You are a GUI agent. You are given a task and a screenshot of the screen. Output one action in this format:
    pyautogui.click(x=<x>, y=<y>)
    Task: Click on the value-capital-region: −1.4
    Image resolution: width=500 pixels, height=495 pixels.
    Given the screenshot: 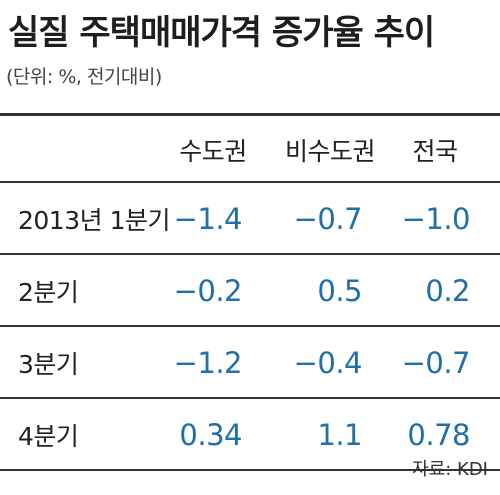 What is the action you would take?
    pyautogui.click(x=208, y=219)
    